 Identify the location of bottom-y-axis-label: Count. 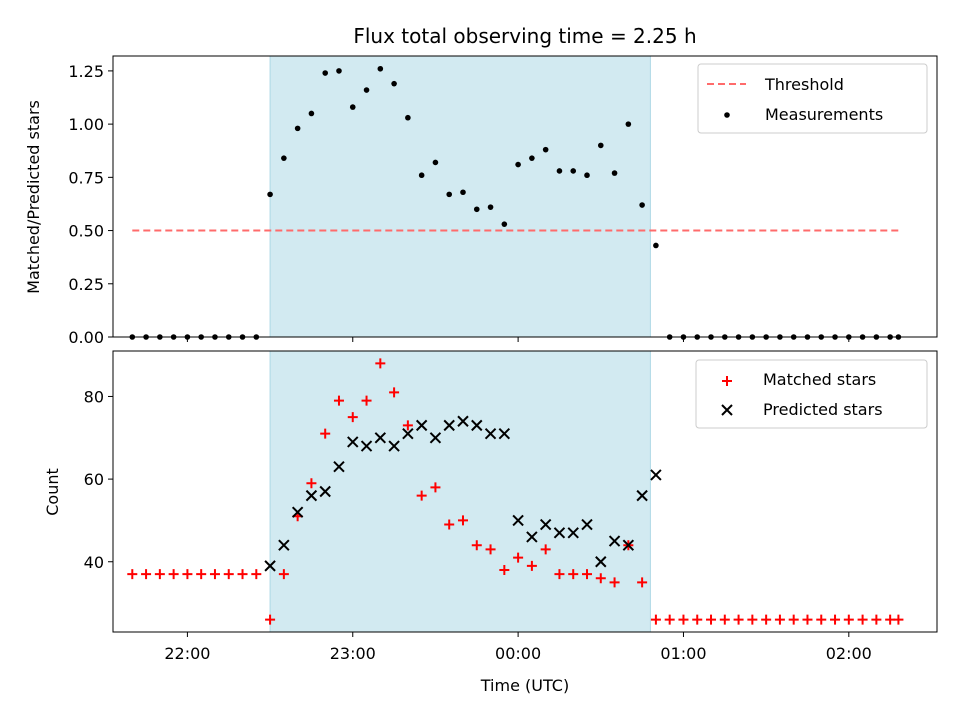
(52, 492).